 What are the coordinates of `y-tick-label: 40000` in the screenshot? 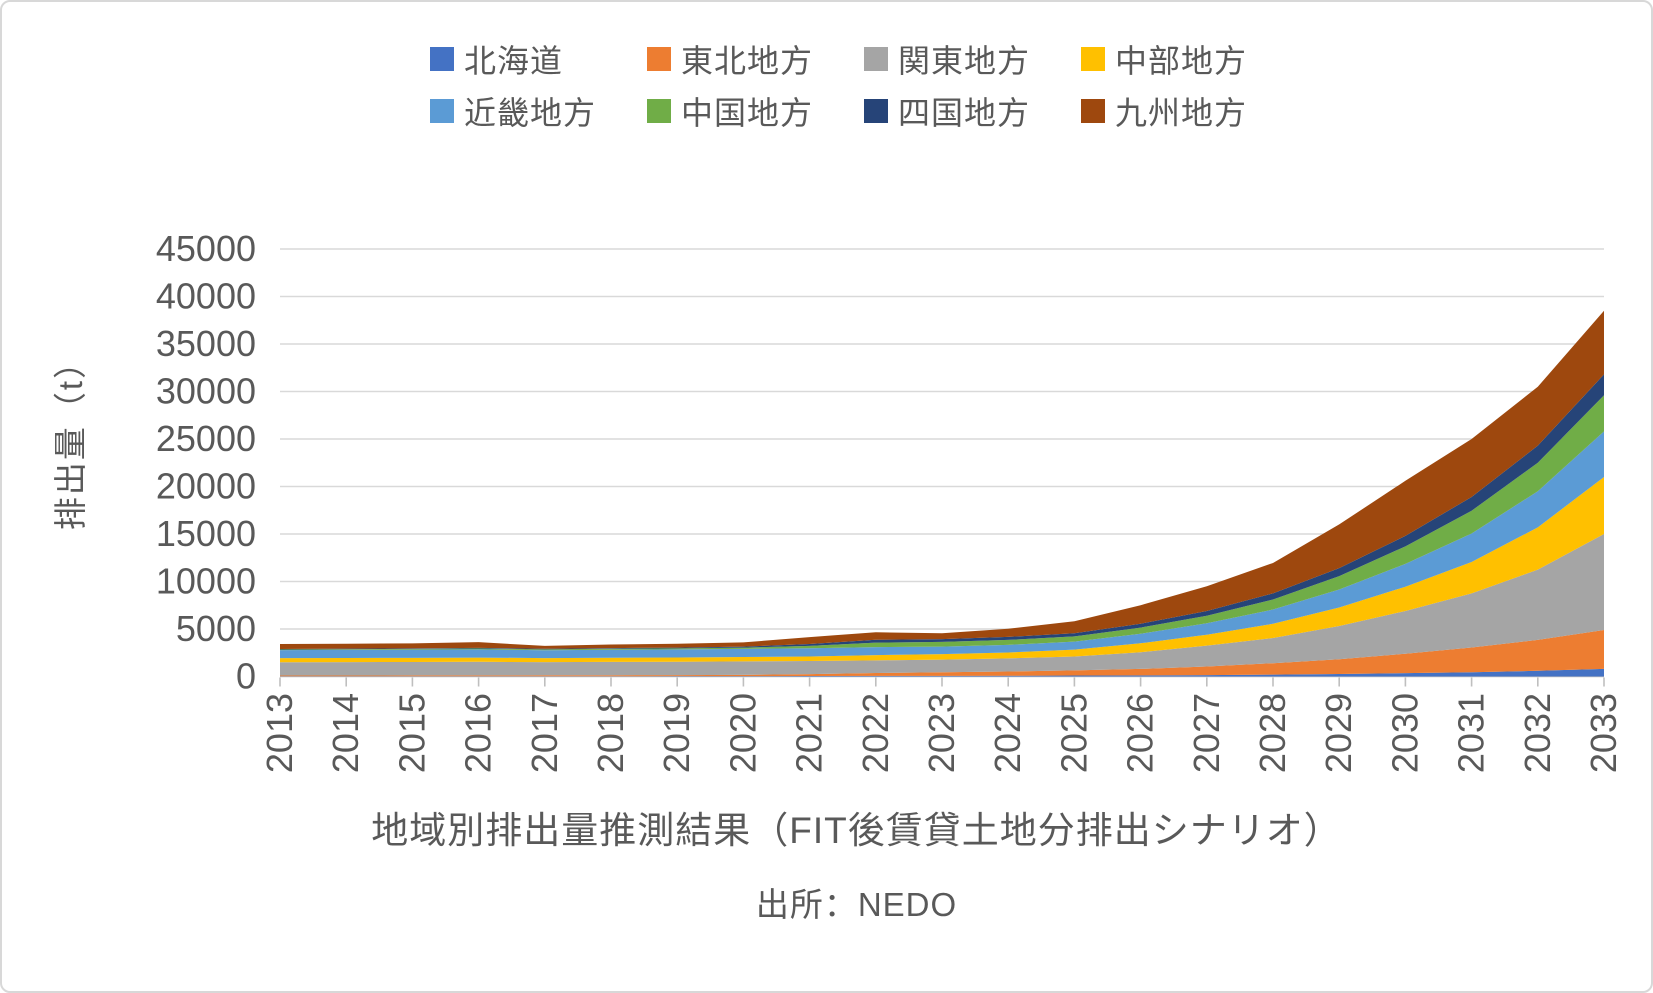 It's located at (206, 296).